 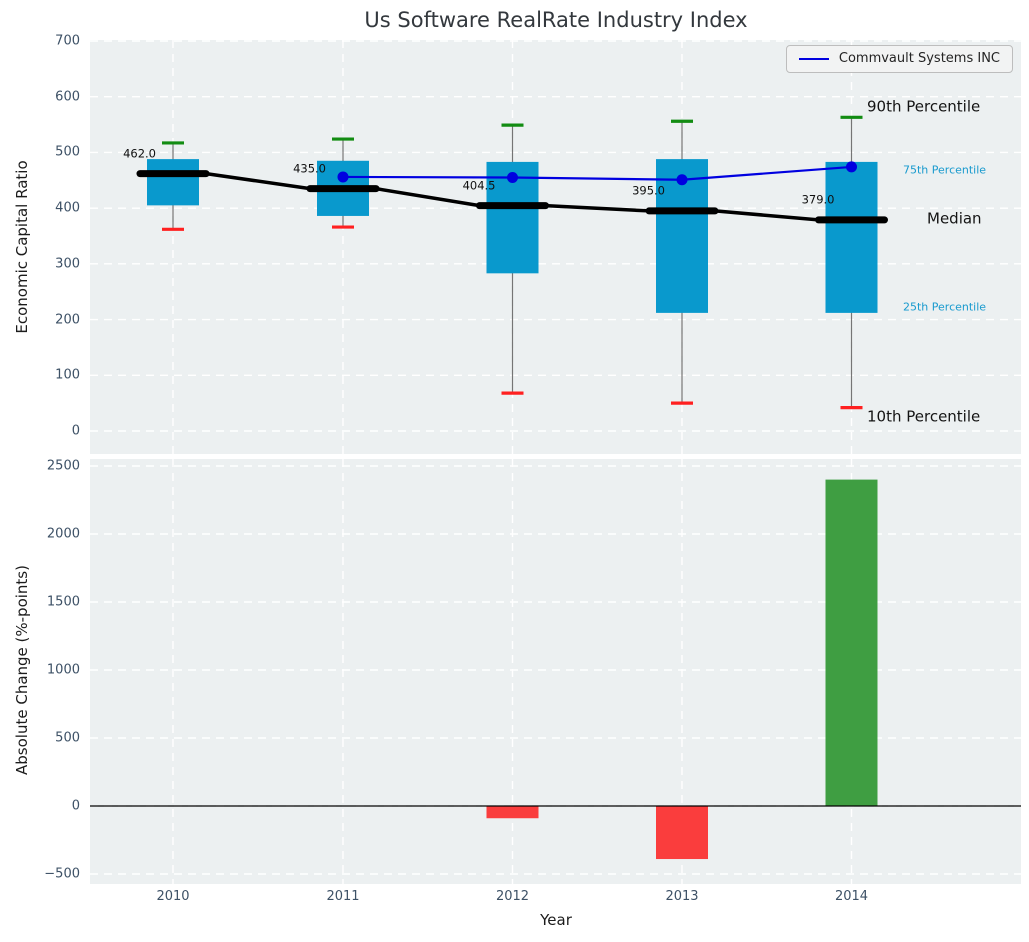 I want to click on xtick-label-2010: 2010, so click(x=173, y=896).